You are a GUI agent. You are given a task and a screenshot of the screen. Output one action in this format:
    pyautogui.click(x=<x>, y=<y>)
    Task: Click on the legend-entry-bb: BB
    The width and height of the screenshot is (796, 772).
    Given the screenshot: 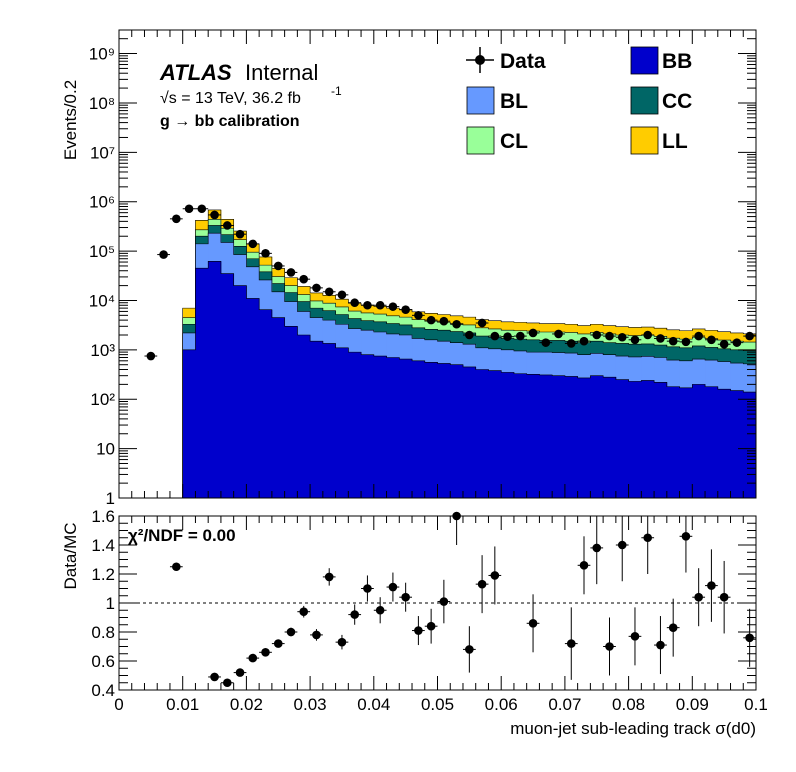 What is the action you would take?
    pyautogui.click(x=661, y=60)
    